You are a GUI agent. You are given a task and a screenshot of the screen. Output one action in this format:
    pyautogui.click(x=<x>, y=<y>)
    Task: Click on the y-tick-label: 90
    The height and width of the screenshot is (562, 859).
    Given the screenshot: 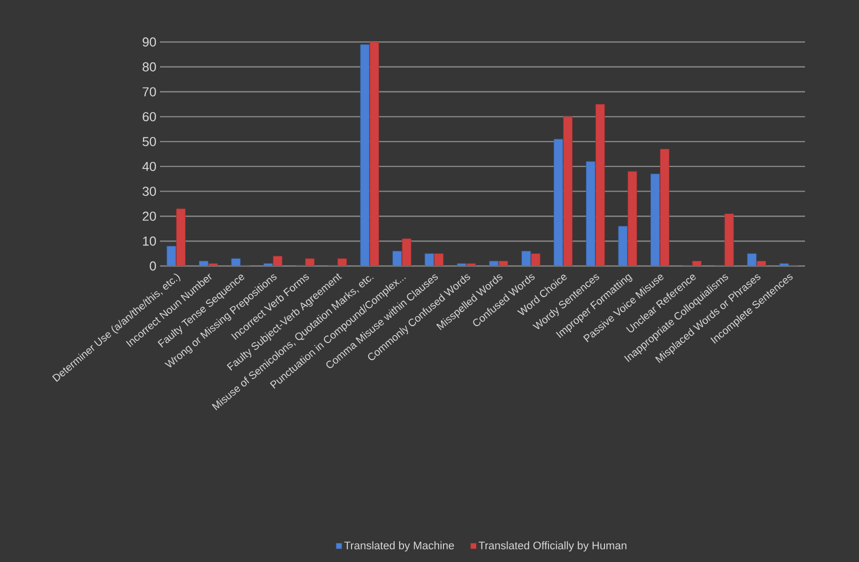 What is the action you would take?
    pyautogui.click(x=149, y=42)
    